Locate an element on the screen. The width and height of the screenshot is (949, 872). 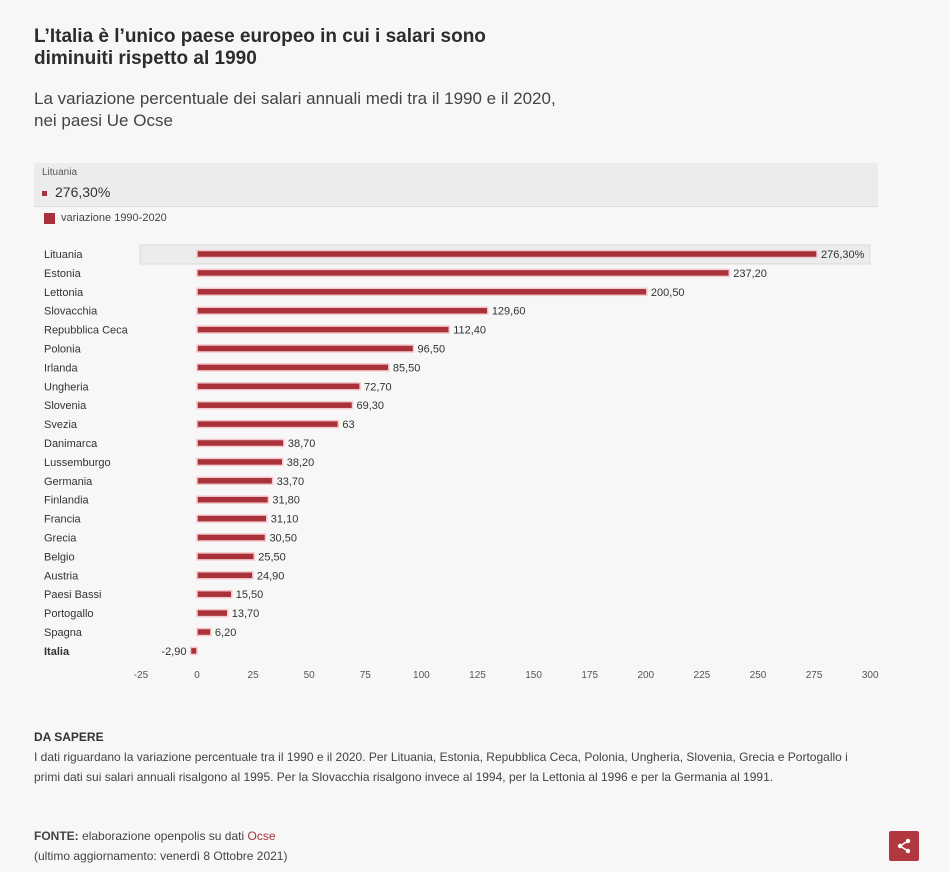
category-label: Finlandia is located at coordinates (67, 501).